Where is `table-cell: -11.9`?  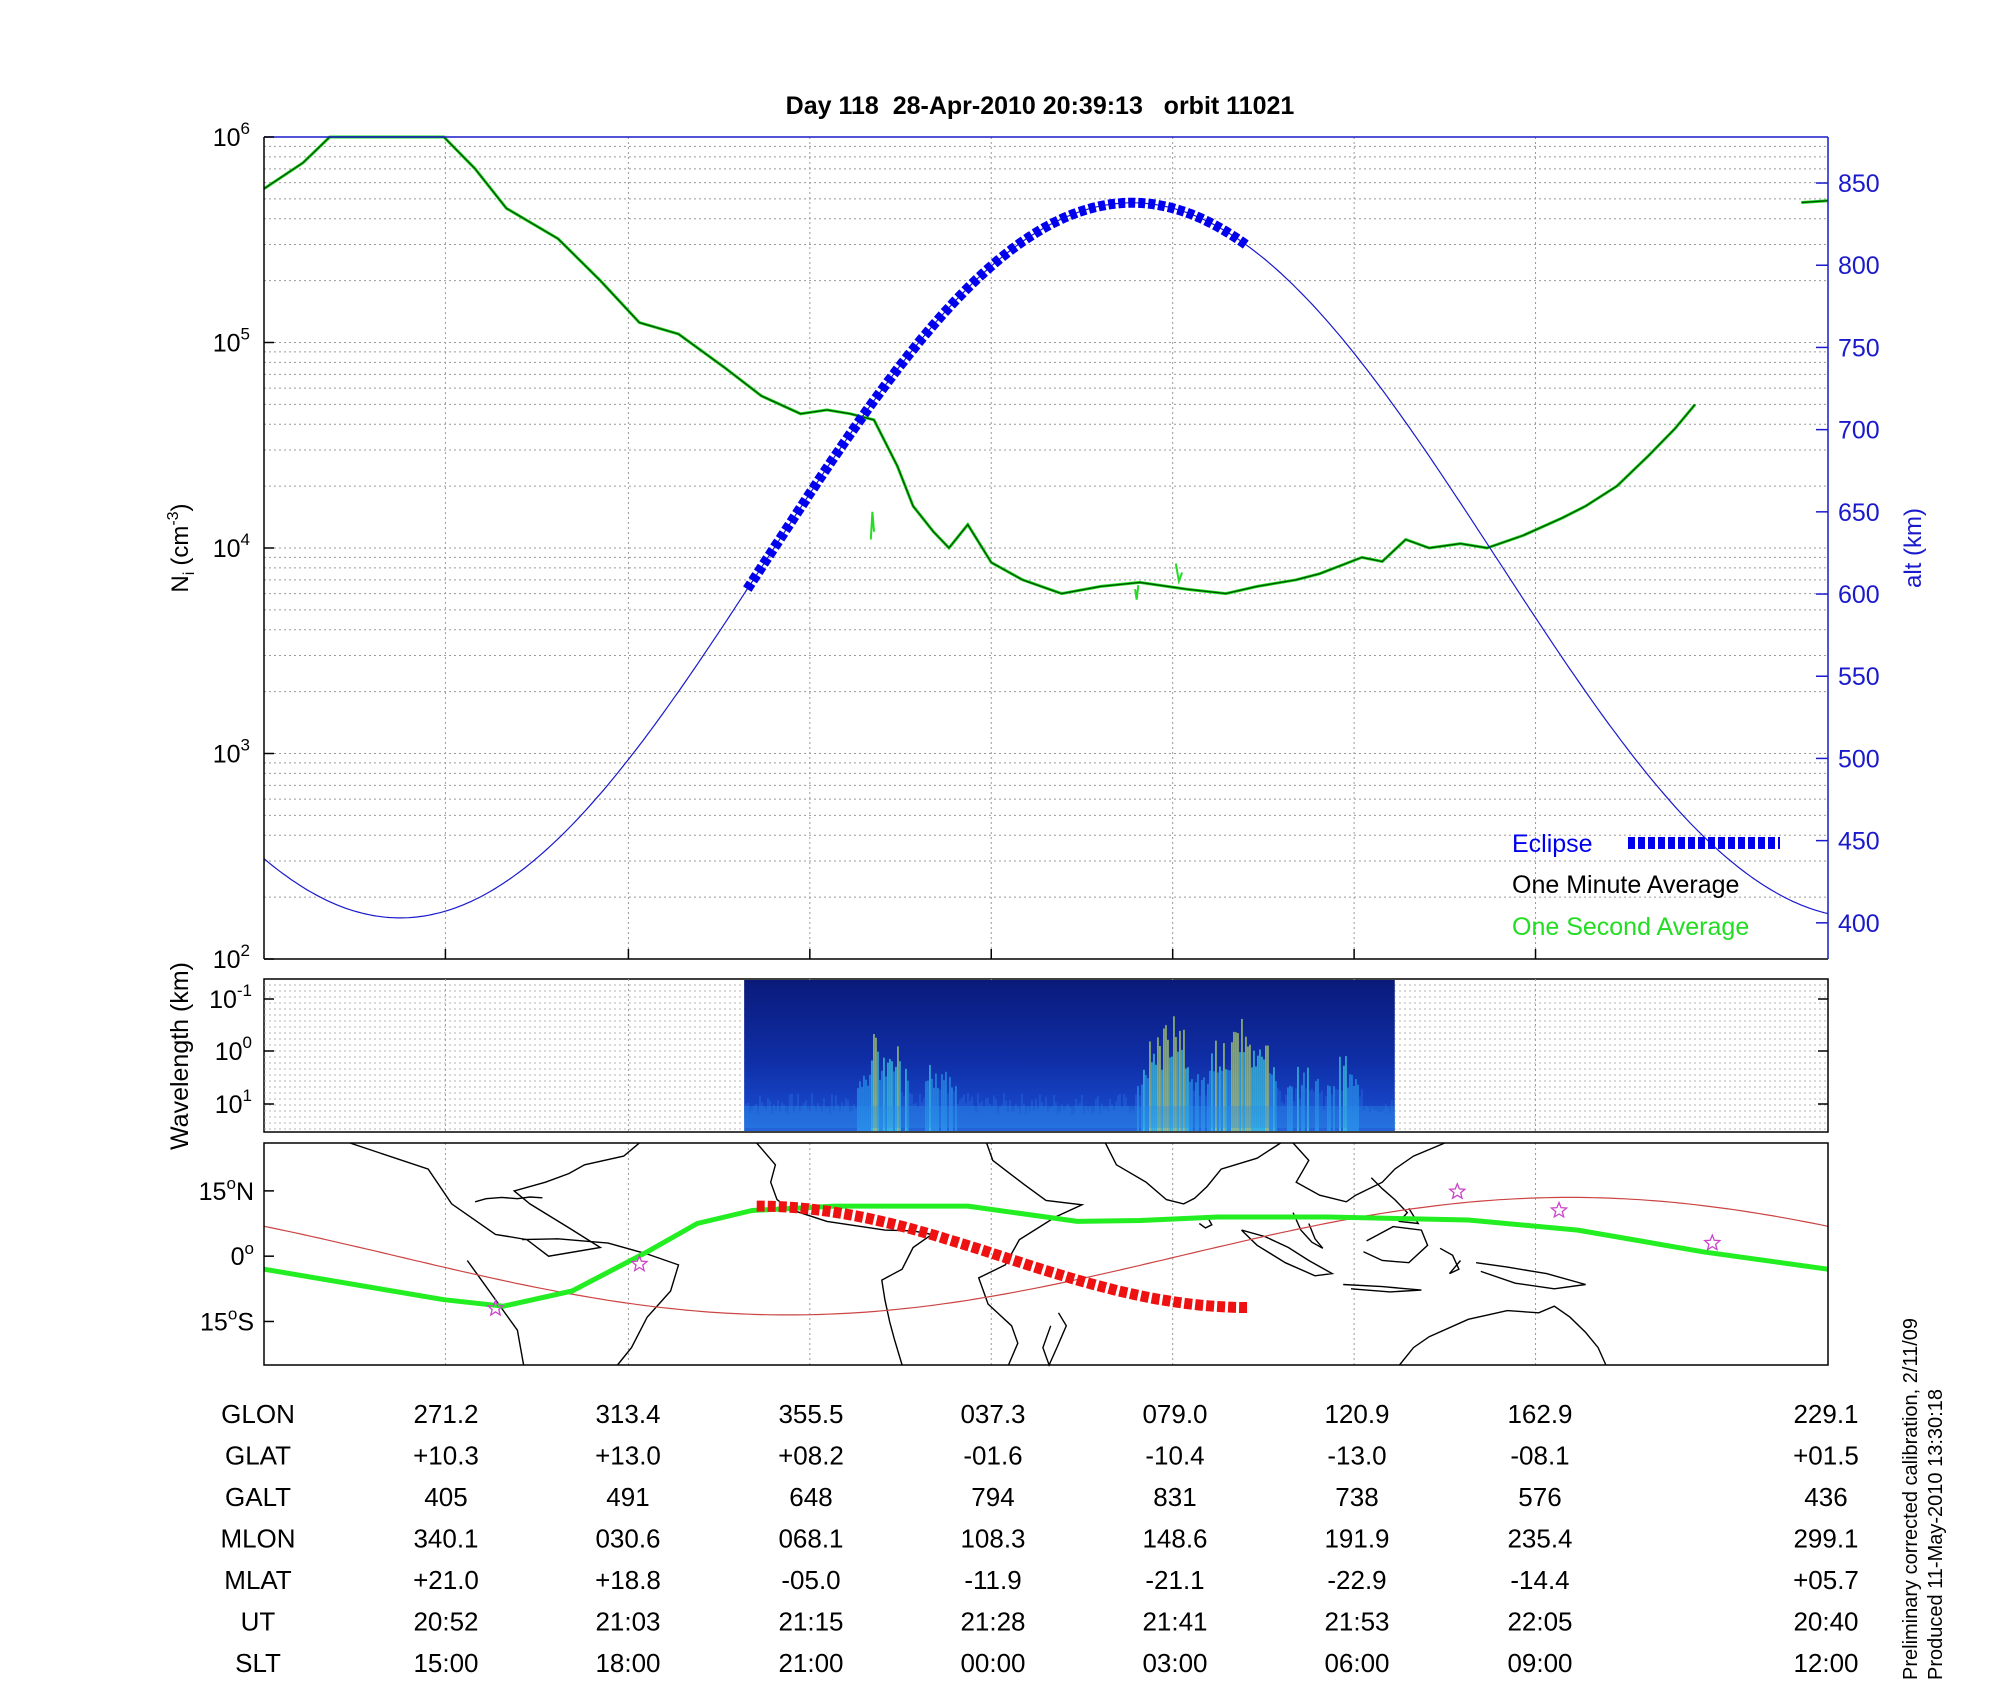 table-cell: -11.9 is located at coordinates (992, 1580).